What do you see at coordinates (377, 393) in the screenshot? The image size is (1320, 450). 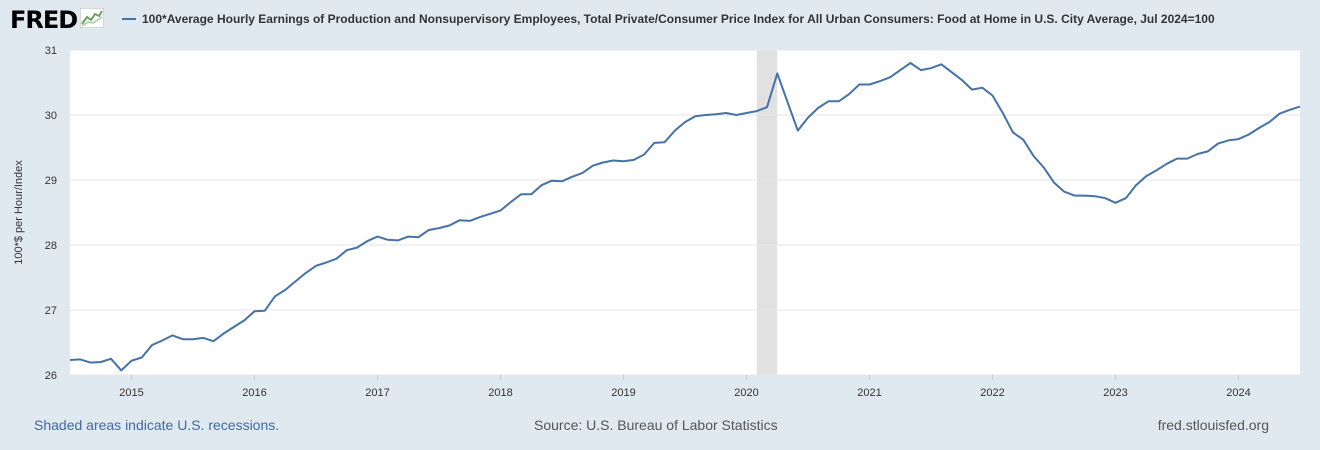 I see `x-tick-label: 2017` at bounding box center [377, 393].